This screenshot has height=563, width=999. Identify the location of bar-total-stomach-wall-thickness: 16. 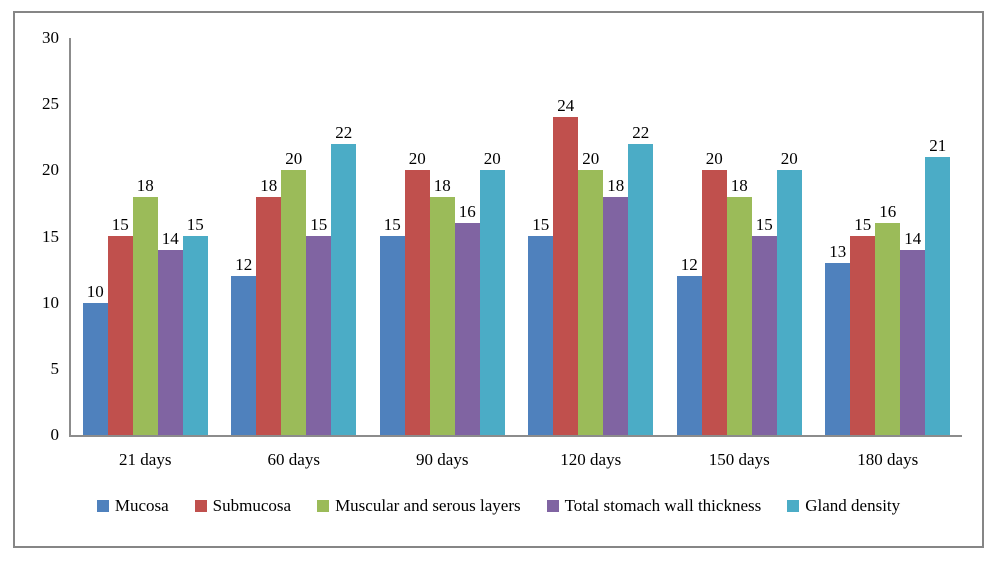
(467, 319).